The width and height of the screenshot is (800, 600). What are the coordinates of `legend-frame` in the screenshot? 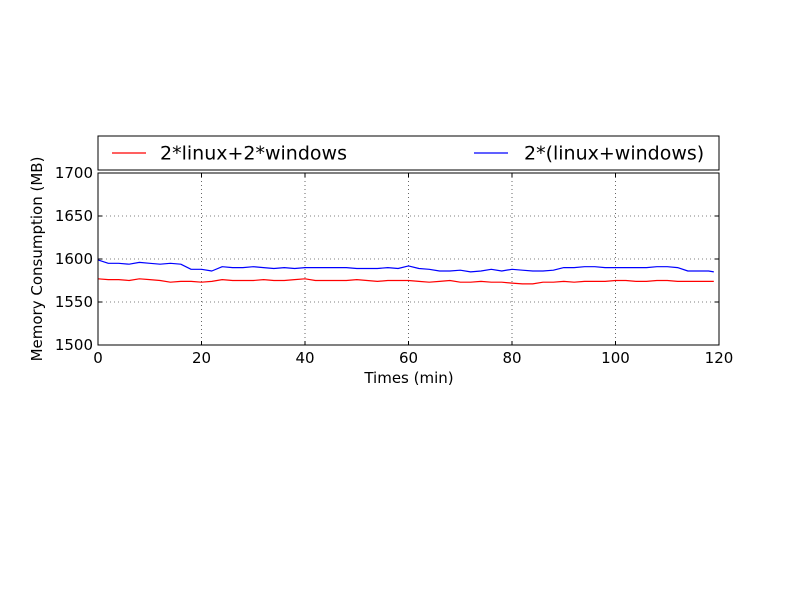 It's located at (408, 153).